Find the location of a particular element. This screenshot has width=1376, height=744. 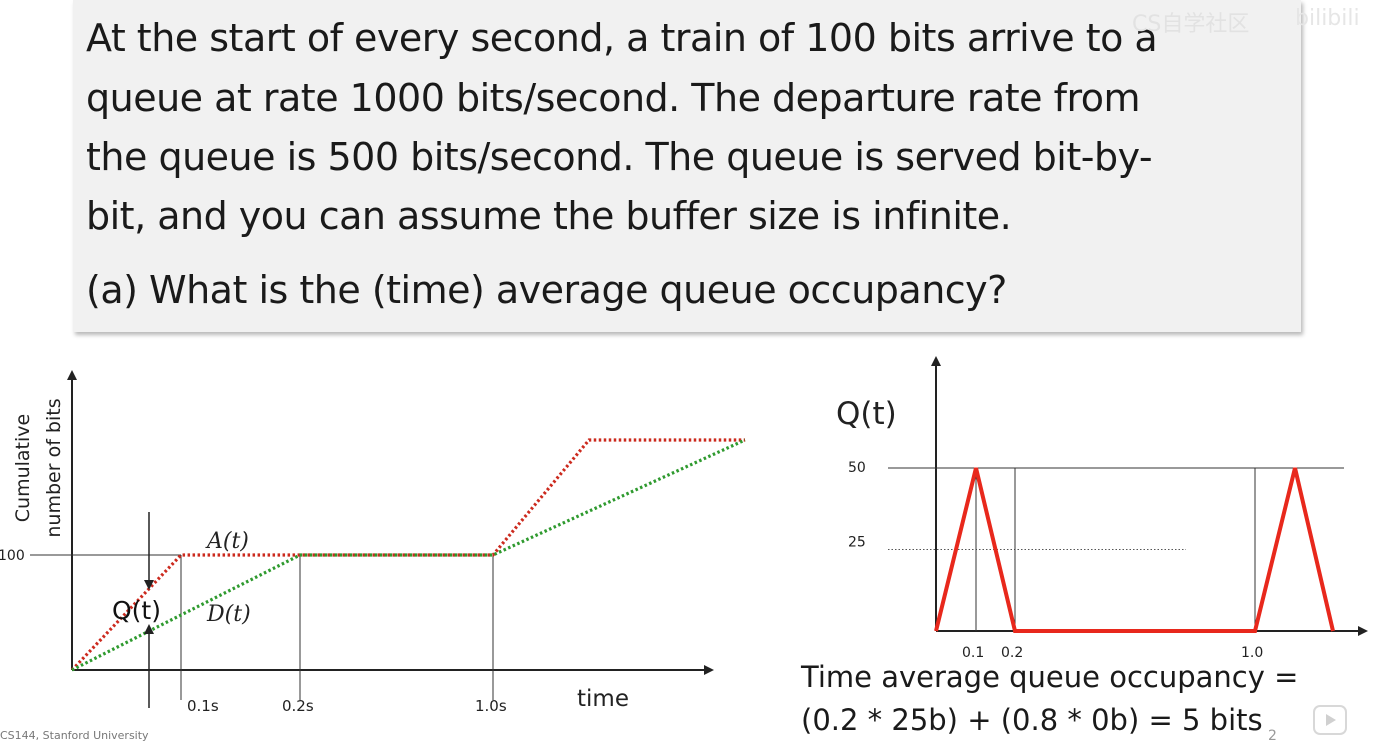

x-axis-label: time is located at coordinates (603, 699).